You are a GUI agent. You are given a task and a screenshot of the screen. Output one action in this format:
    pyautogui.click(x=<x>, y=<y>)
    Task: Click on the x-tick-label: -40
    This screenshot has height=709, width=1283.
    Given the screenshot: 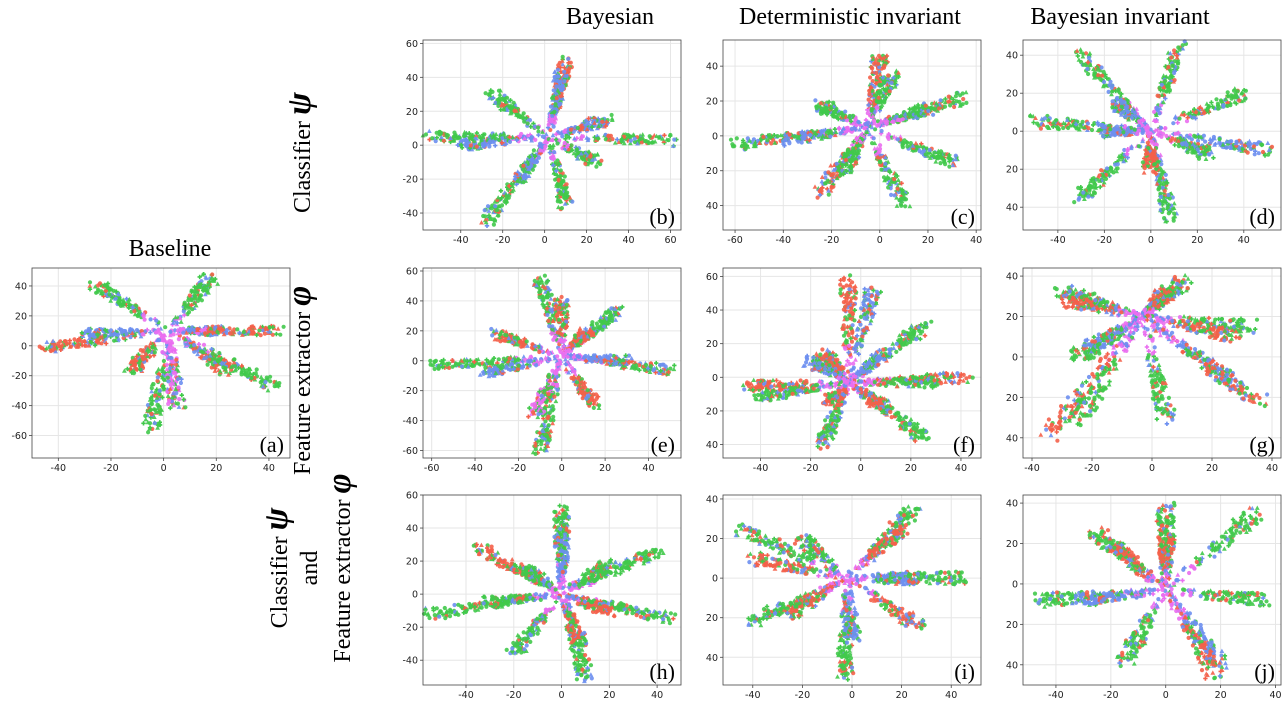 What is the action you would take?
    pyautogui.click(x=1058, y=240)
    